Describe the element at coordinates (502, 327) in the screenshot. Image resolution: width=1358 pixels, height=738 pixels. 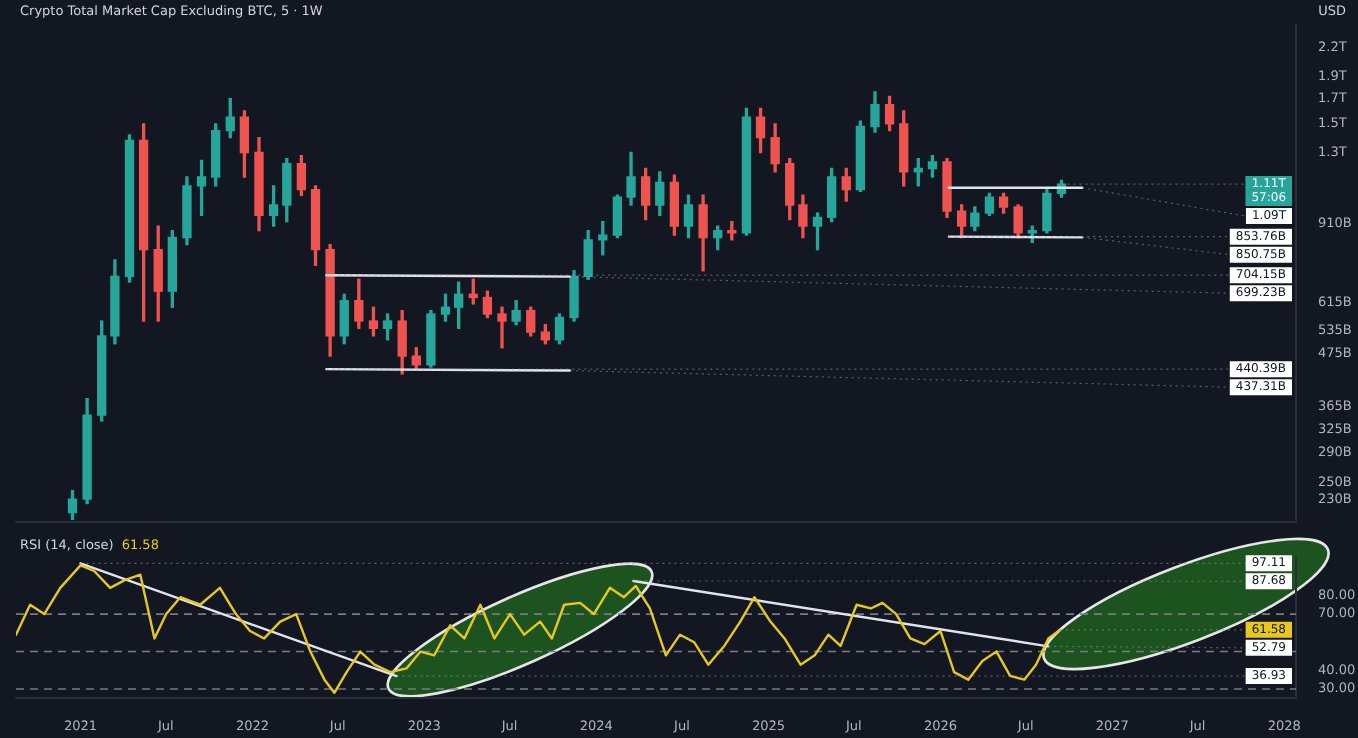
I see `candlestick` at that location.